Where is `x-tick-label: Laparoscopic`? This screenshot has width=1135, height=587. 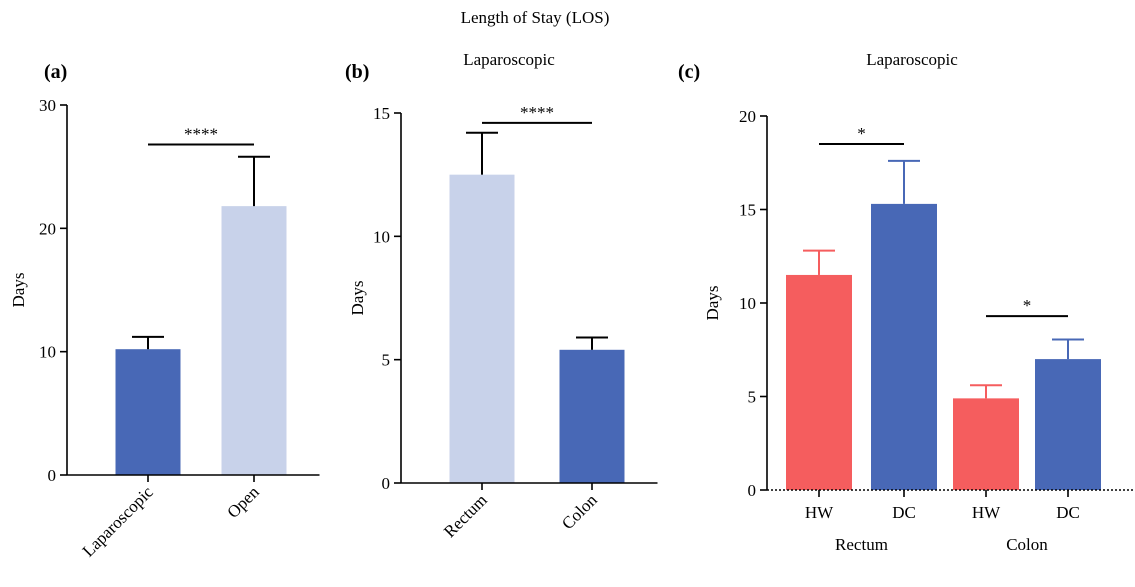 x-tick-label: Laparoscopic is located at coordinates (118, 521).